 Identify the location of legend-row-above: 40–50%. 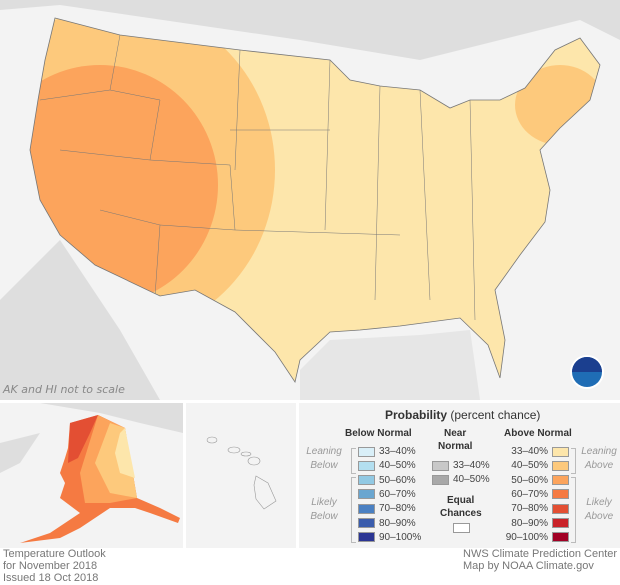
(540, 465).